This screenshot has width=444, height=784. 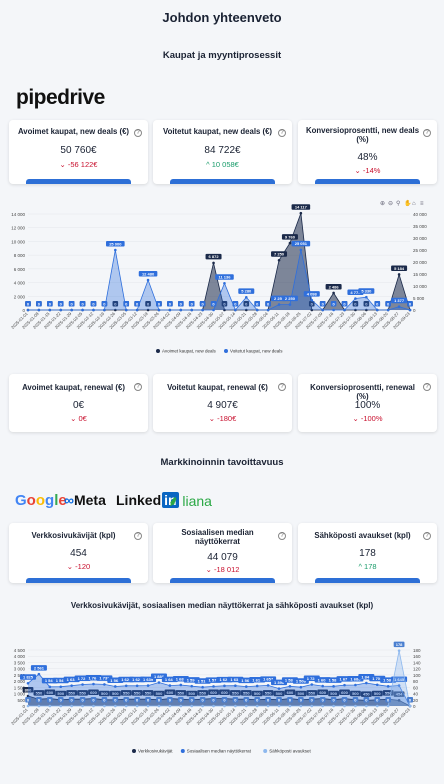 I want to click on marketing-section-title: Markkinoinnin tavoittavuus, so click(x=222, y=462).